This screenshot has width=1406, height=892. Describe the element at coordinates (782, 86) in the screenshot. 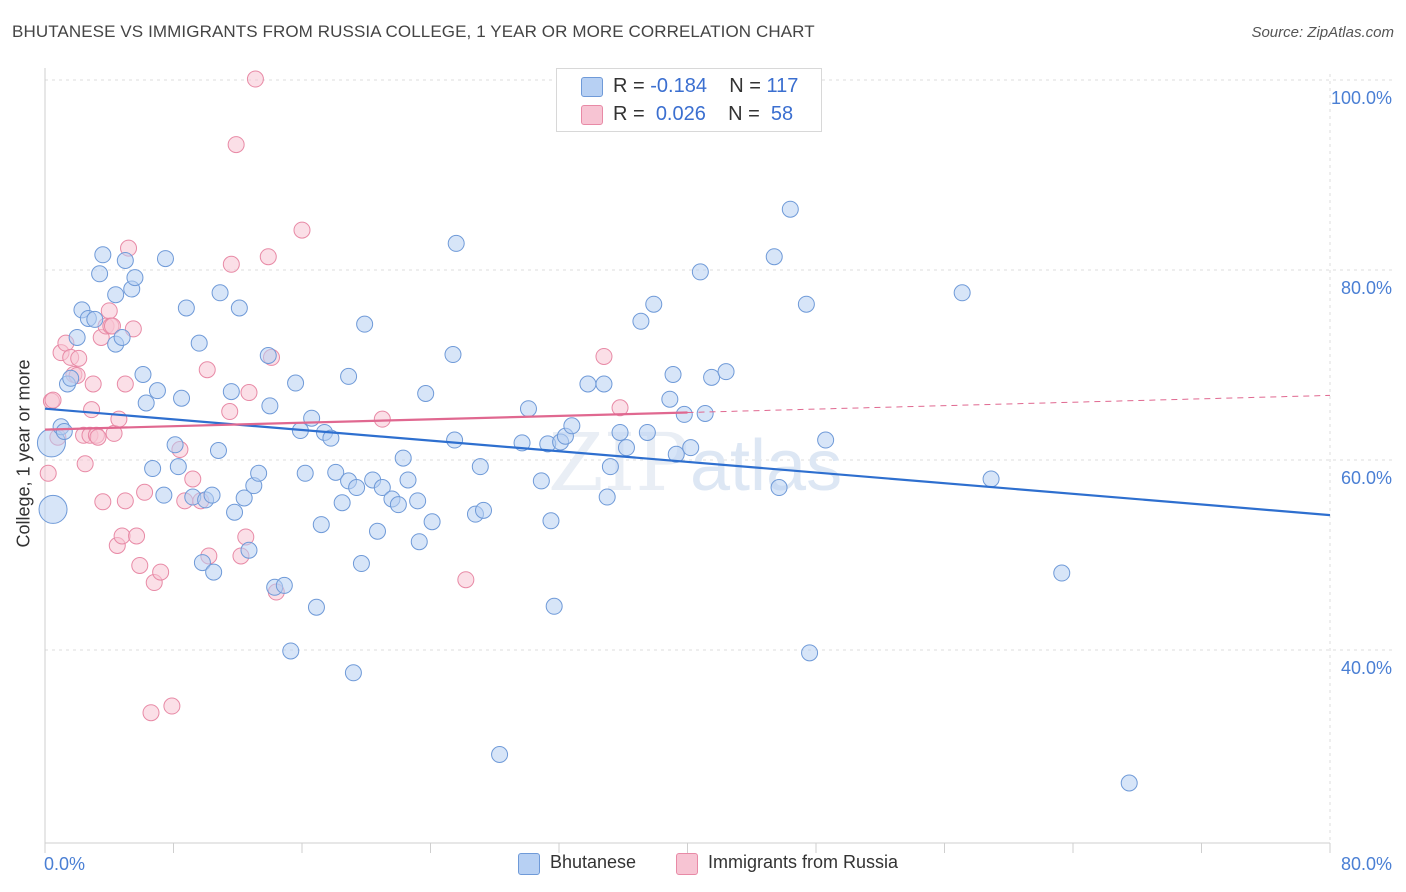

I see `legend-n-value: 117` at that location.